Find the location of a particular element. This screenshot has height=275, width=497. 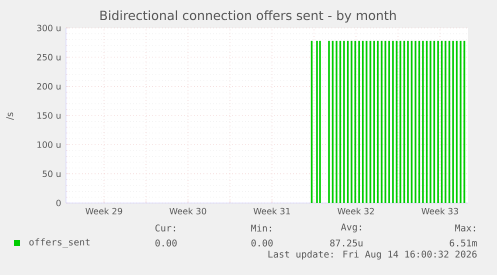

text: Max: is located at coordinates (465, 228).